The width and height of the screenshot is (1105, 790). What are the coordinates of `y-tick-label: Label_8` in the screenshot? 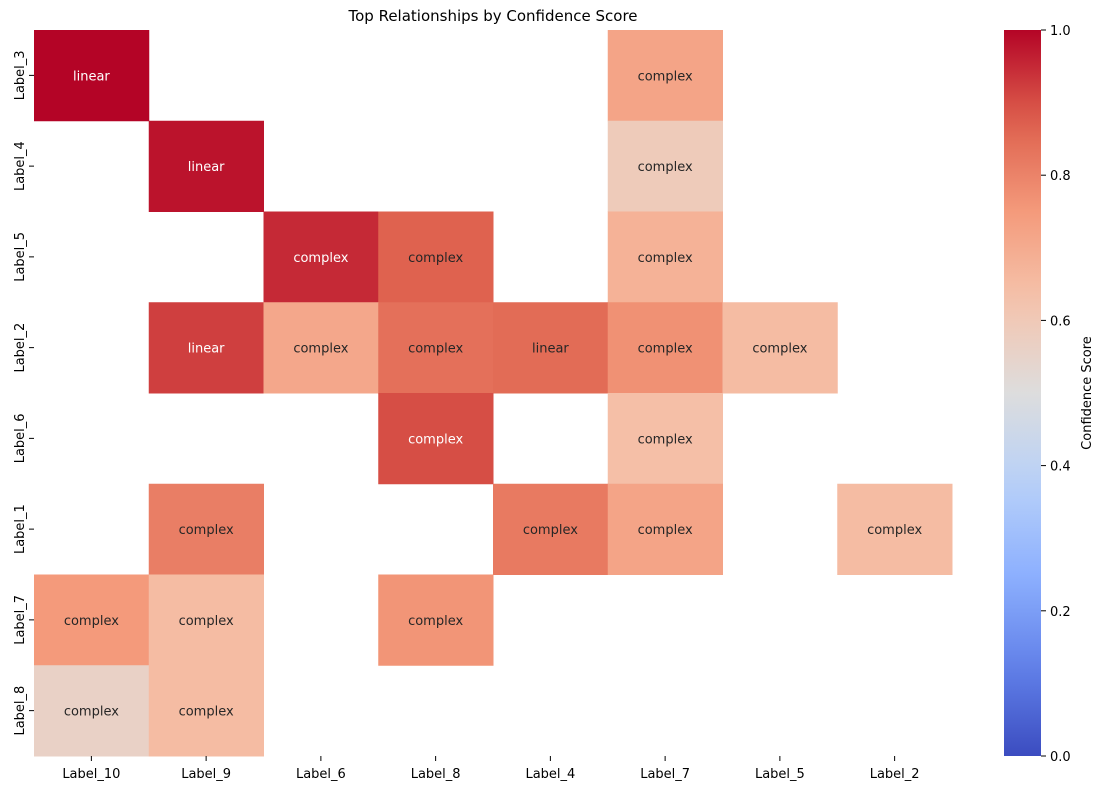 It's located at (20, 711).